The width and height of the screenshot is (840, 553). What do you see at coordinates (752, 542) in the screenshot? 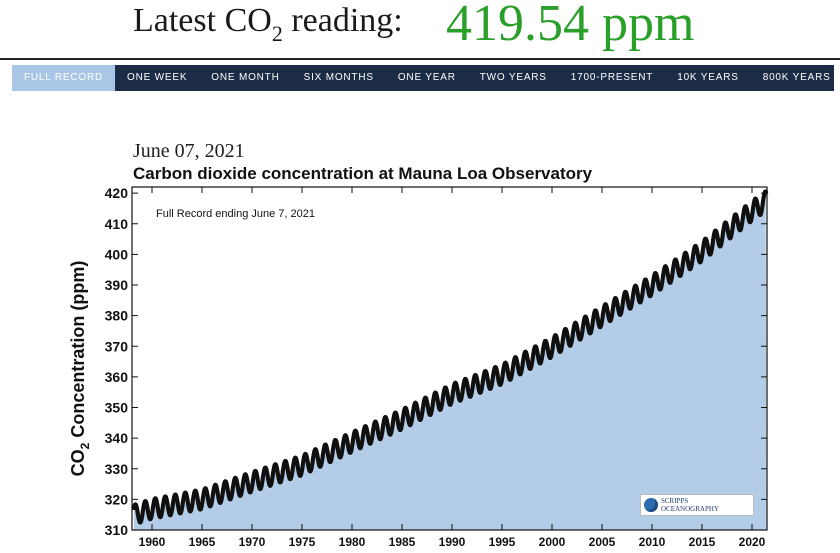
I see `x-tick-label: 2020` at bounding box center [752, 542].